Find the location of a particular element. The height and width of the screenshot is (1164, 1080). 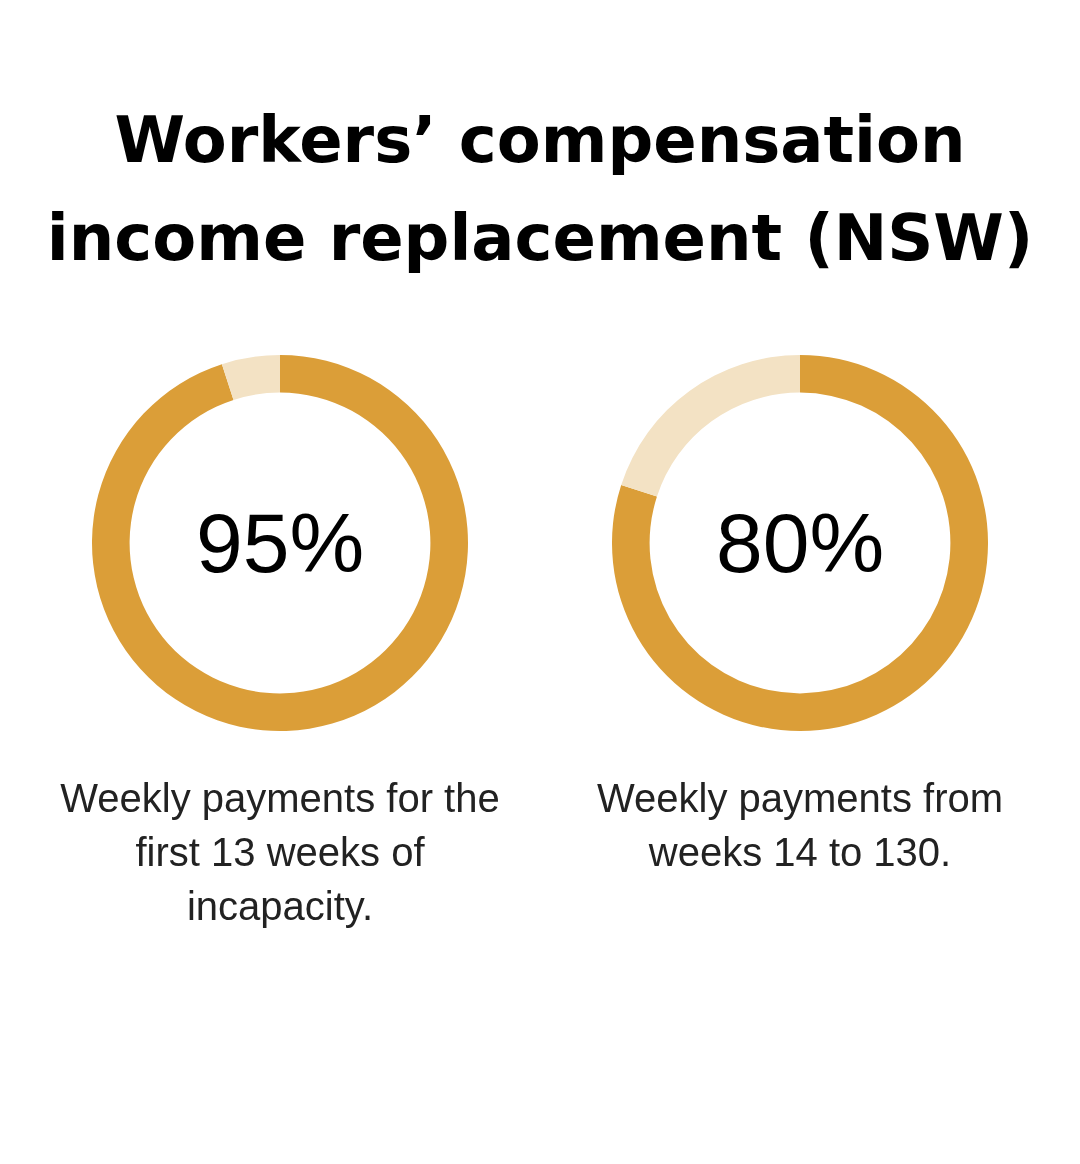

data-label: 80% is located at coordinates (800, 543).